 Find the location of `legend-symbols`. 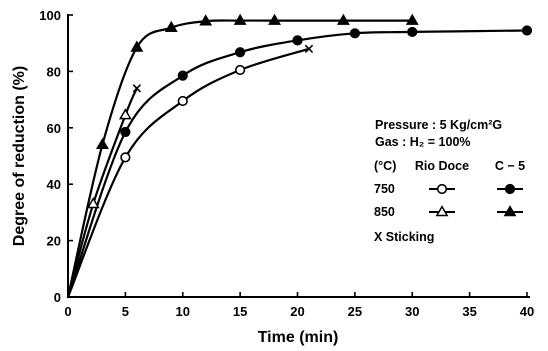

legend-symbols is located at coordinates (476, 200).